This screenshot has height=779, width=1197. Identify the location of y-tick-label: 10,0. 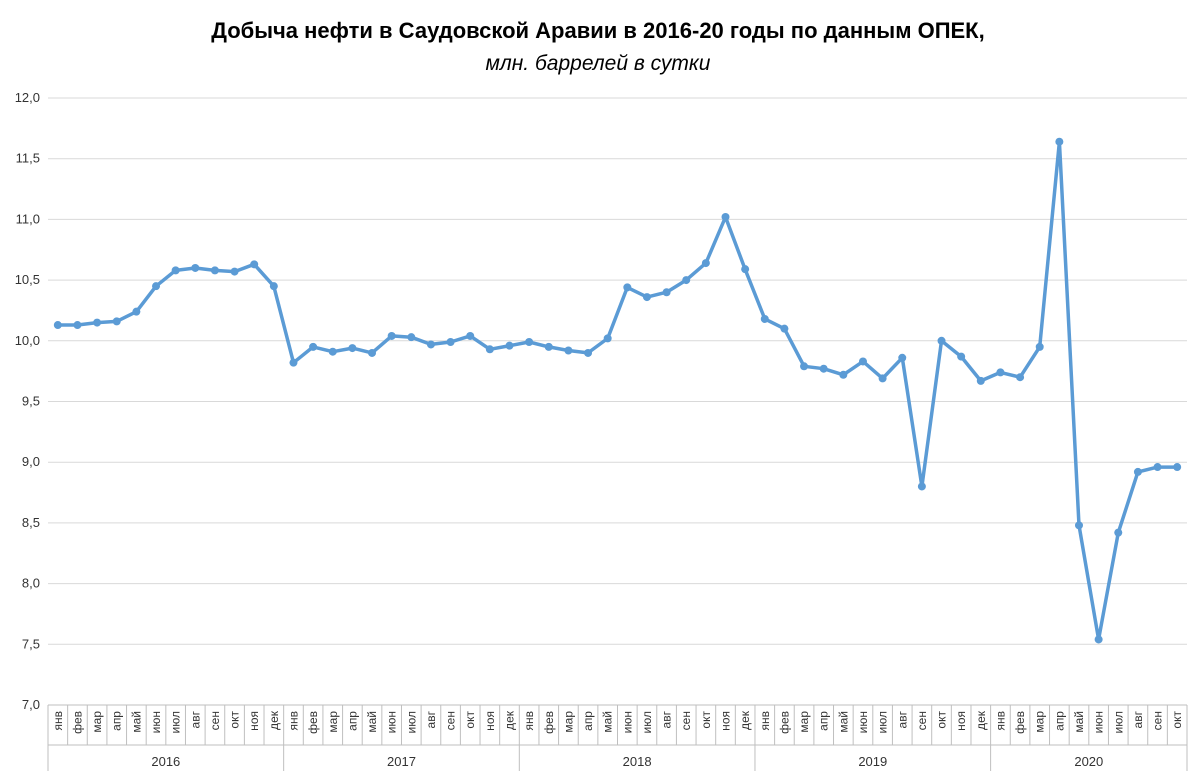
(27, 340).